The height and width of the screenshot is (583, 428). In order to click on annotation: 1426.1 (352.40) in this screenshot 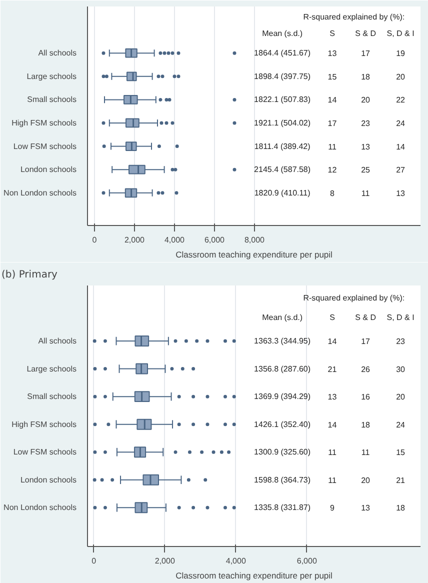, I will do `click(282, 424)`.